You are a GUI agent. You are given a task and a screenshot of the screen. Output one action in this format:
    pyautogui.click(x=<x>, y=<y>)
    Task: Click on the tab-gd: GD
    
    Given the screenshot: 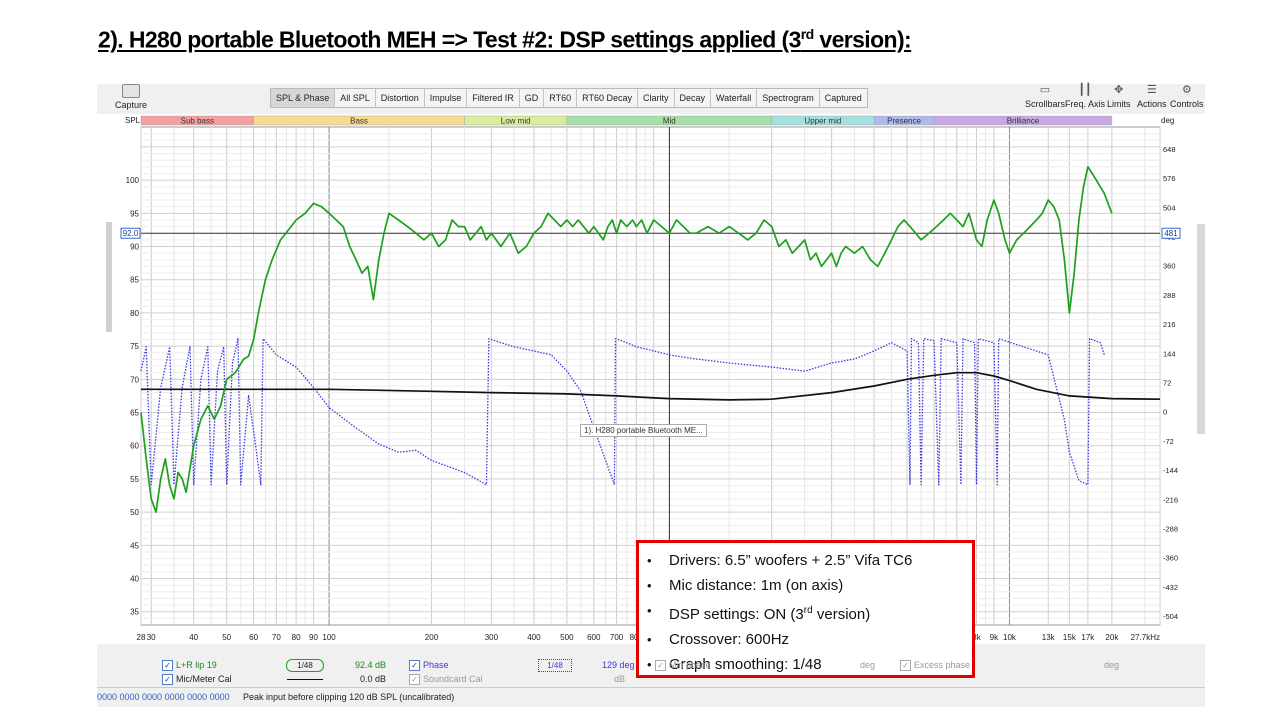 What is the action you would take?
    pyautogui.click(x=532, y=98)
    